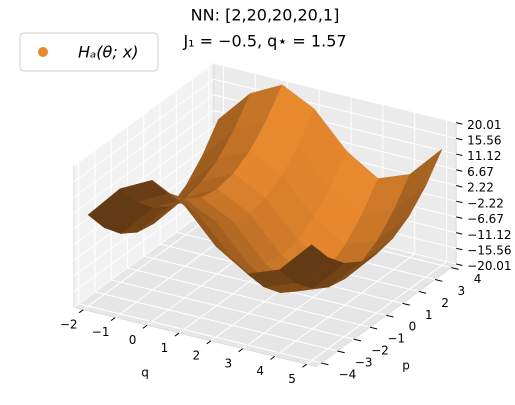  What do you see at coordinates (484, 125) in the screenshot?
I see `z-tick-label: 20.01` at bounding box center [484, 125].